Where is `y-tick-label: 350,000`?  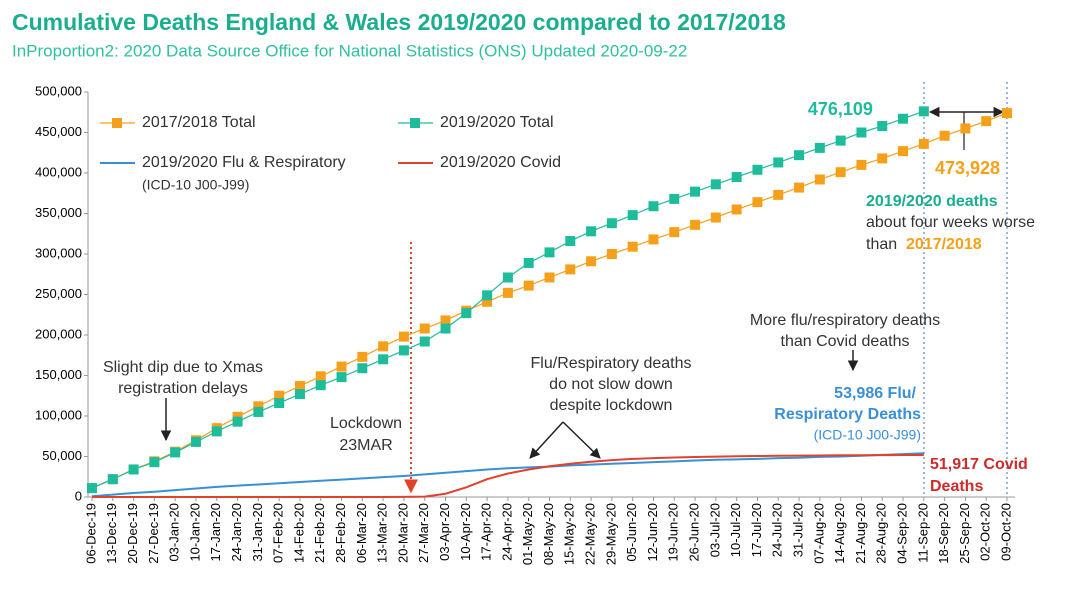
y-tick-label: 350,000 is located at coordinates (58, 212).